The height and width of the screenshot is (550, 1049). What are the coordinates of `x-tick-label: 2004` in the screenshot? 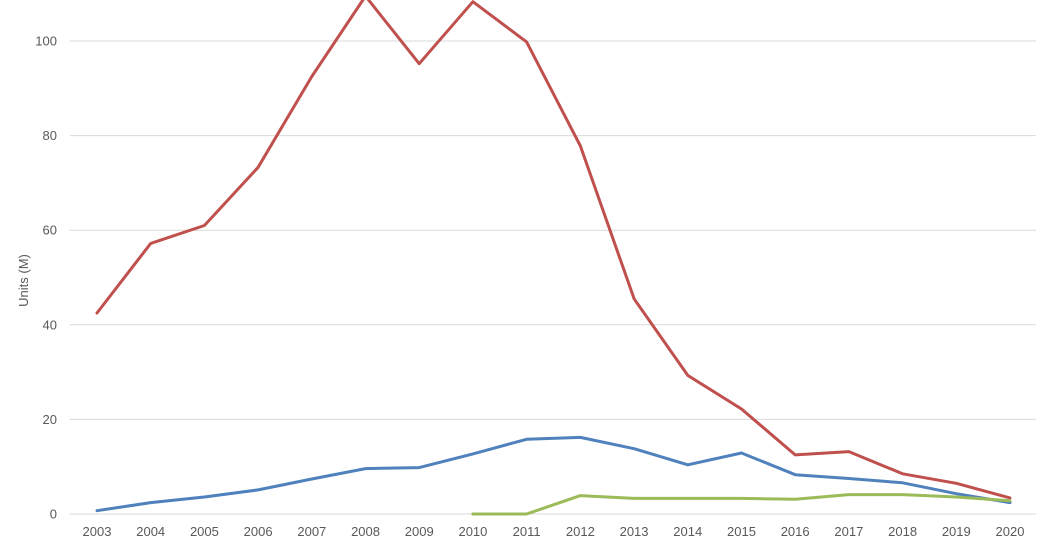 It's located at (150, 531).